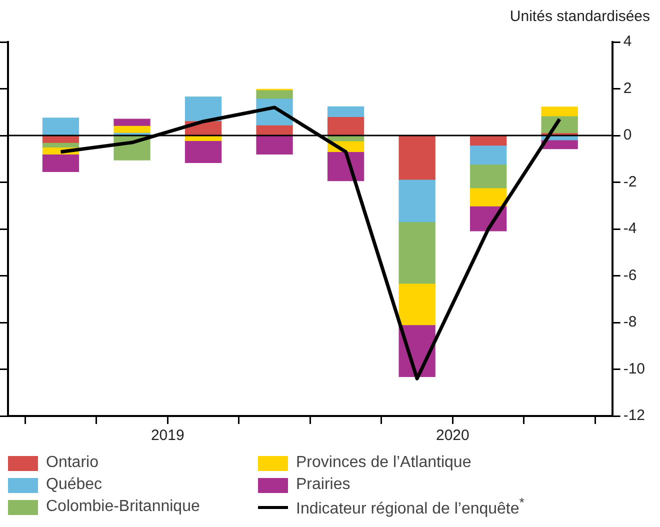 Image resolution: width=660 pixels, height=527 pixels. What do you see at coordinates (627, 41) in the screenshot?
I see `y-tick-label: 4` at bounding box center [627, 41].